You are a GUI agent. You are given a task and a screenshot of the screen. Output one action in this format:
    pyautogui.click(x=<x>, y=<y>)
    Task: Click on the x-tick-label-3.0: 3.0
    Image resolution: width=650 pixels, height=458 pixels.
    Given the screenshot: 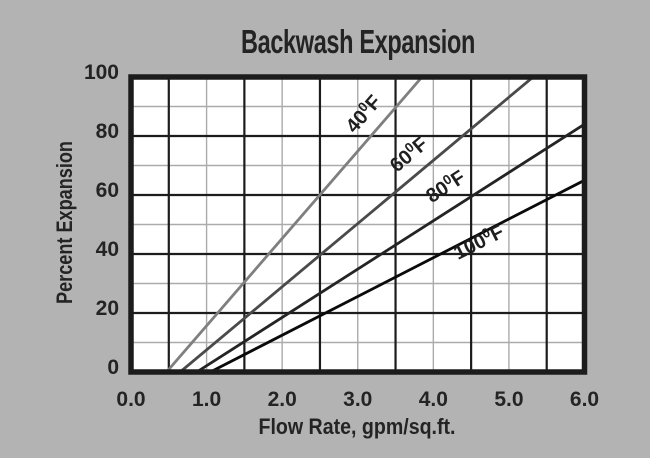 What is the action you would take?
    pyautogui.click(x=357, y=399)
    